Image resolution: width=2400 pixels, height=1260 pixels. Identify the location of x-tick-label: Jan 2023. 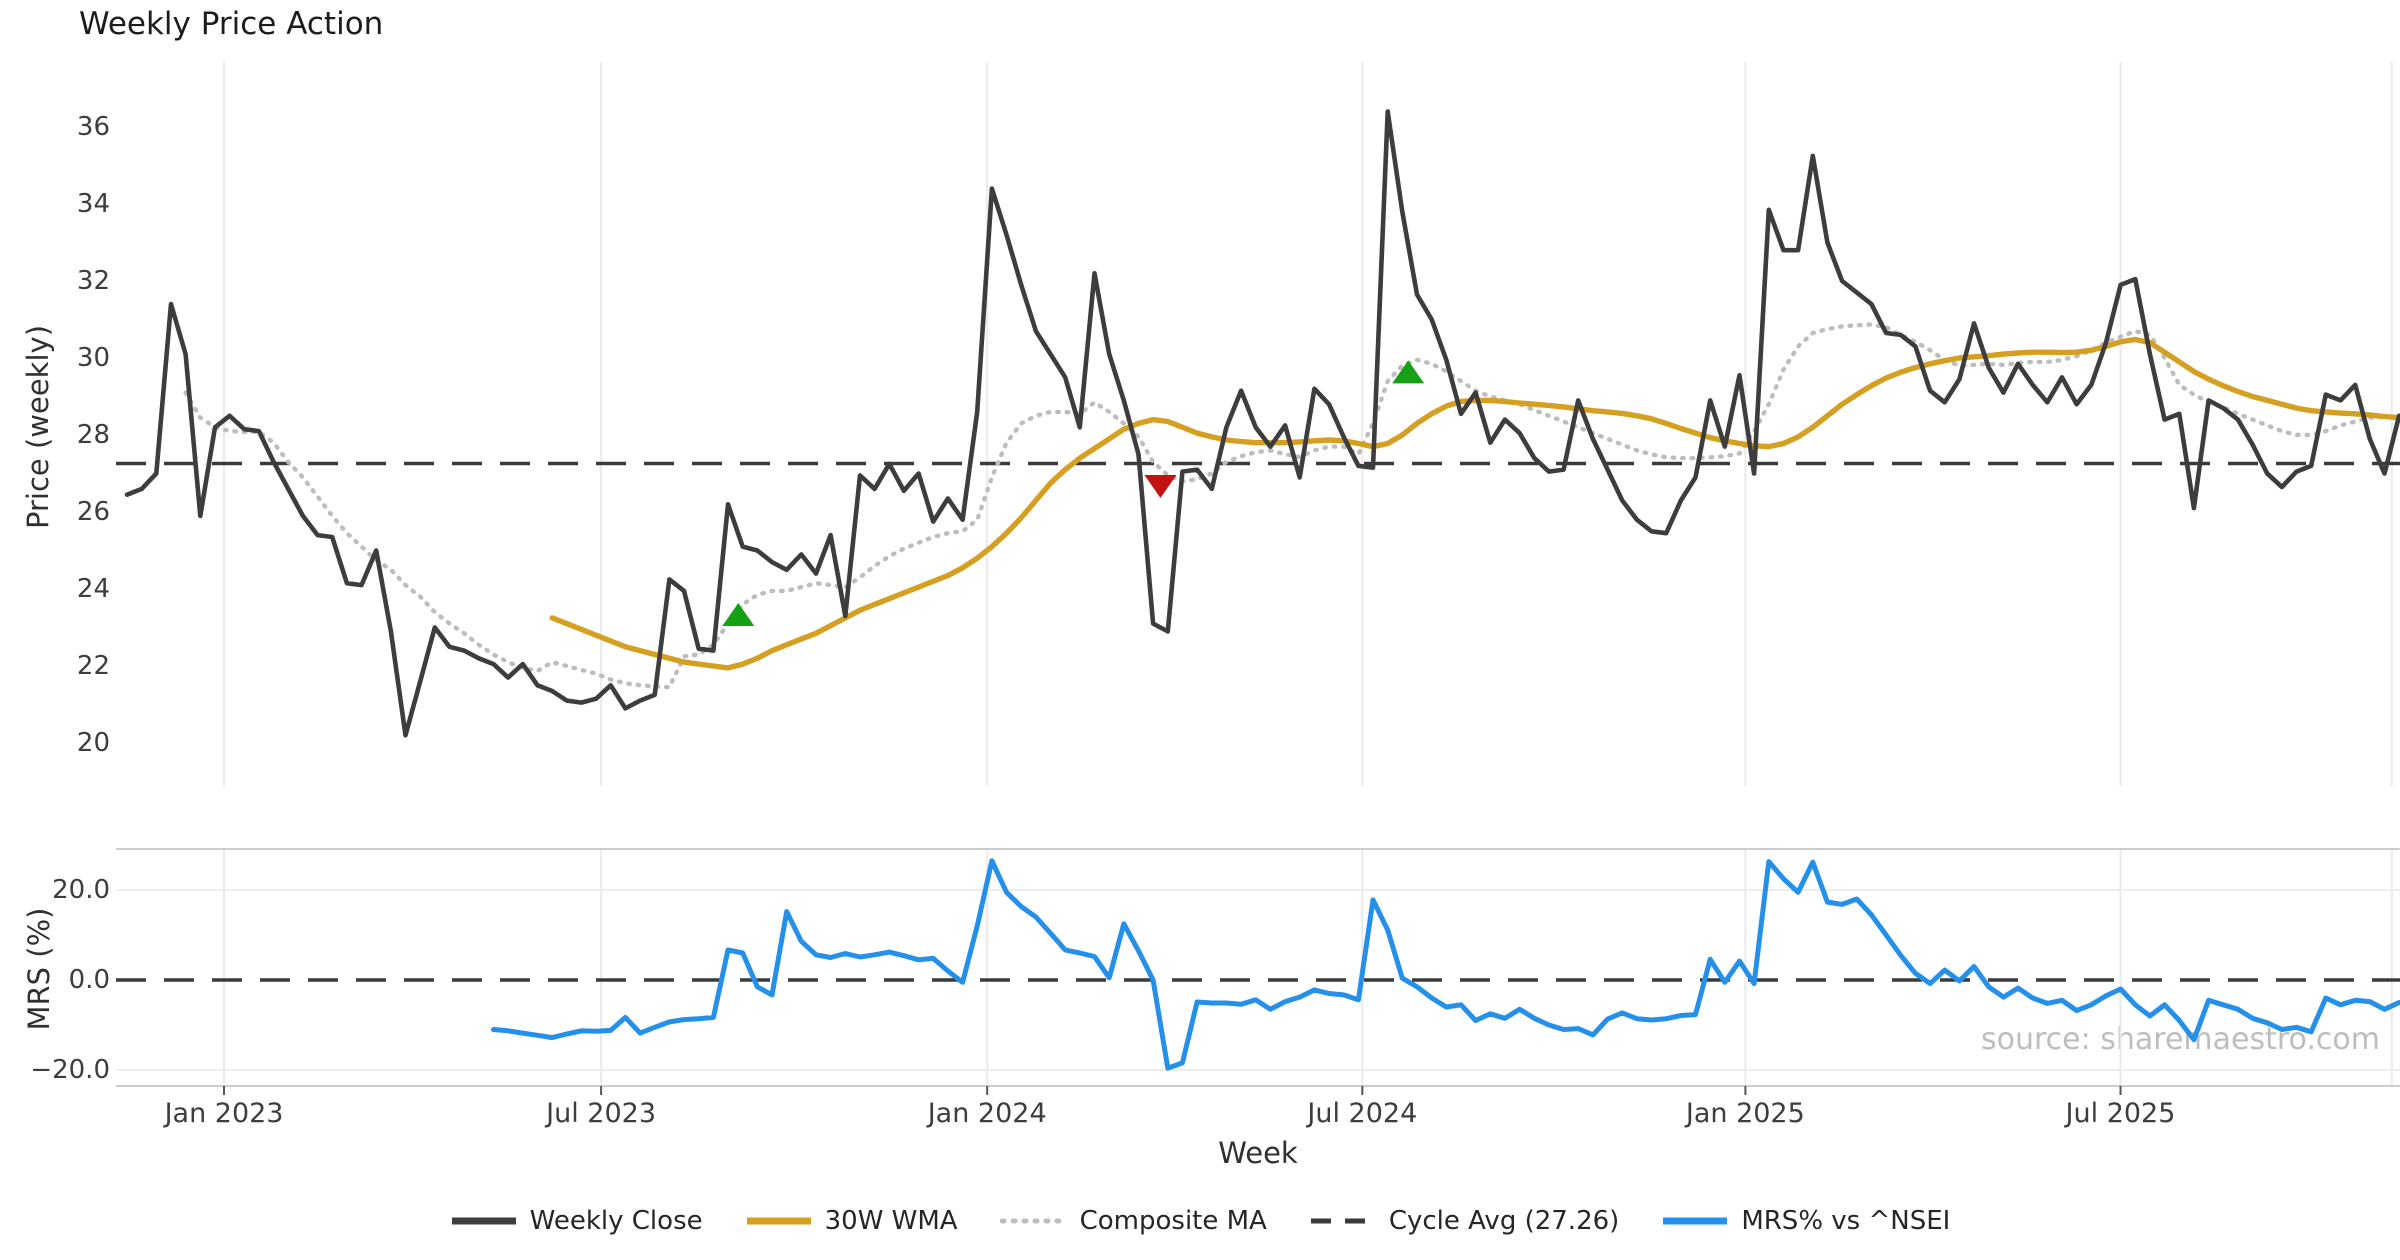
(224, 1113).